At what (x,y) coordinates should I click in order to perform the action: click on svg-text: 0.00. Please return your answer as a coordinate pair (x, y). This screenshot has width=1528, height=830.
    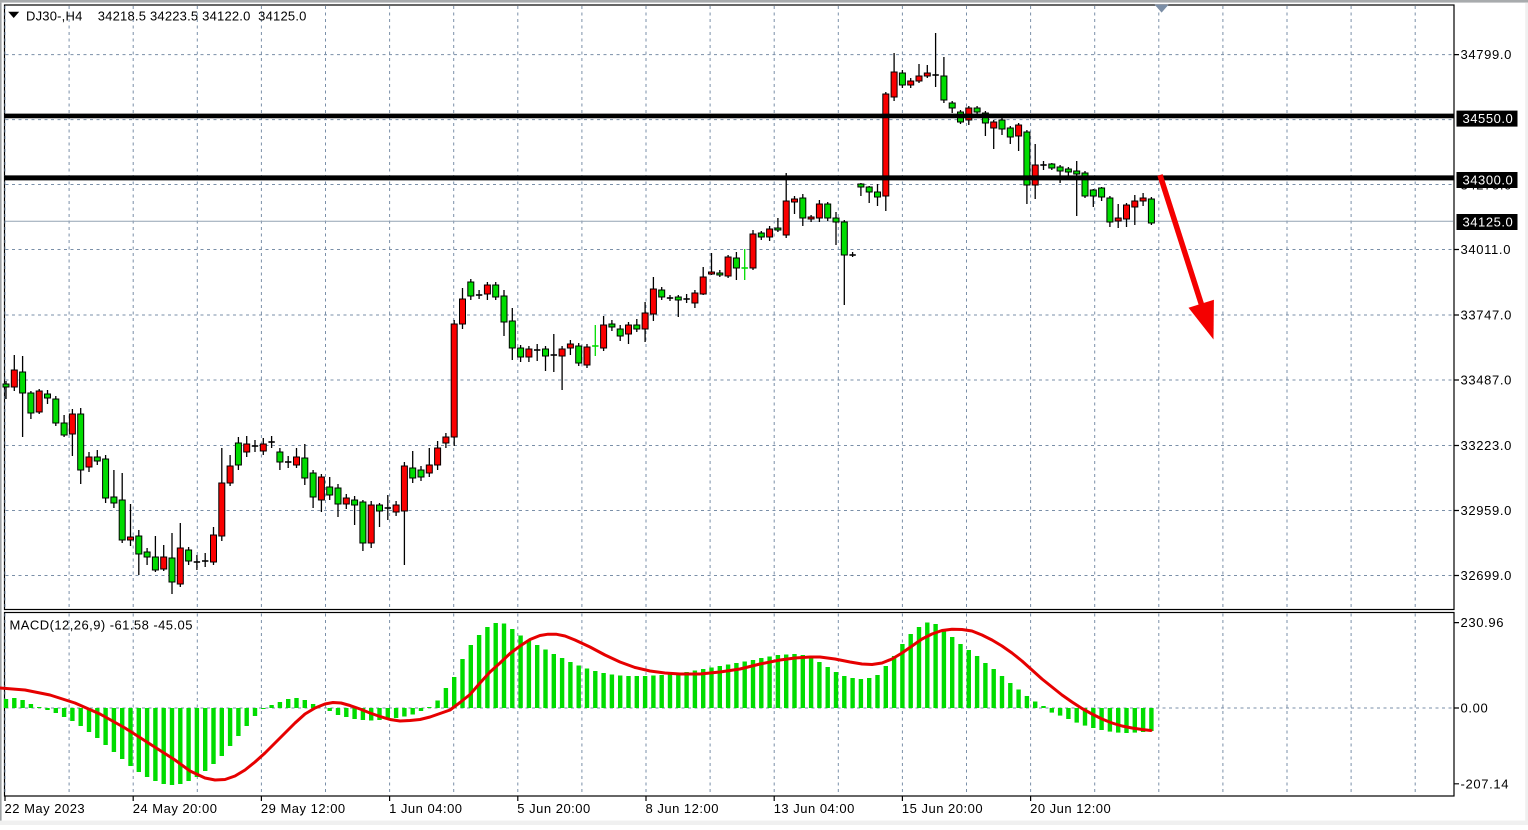
    Looking at the image, I should click on (1475, 708).